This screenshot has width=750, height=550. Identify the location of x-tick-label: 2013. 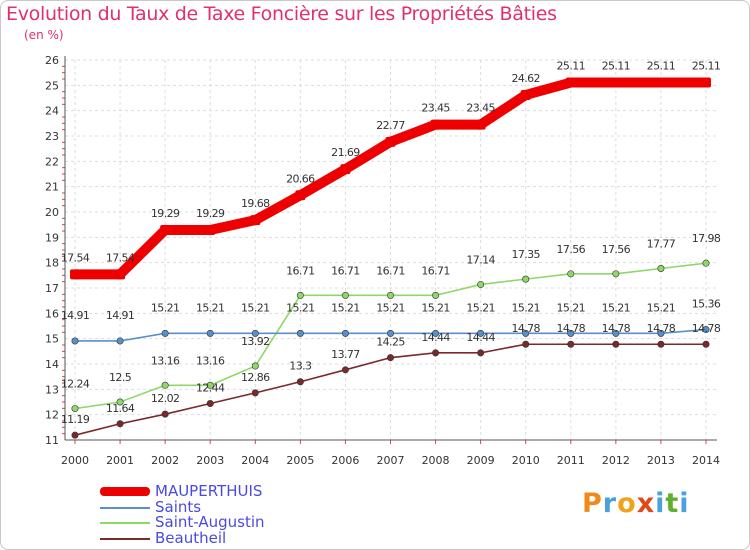
(661, 460).